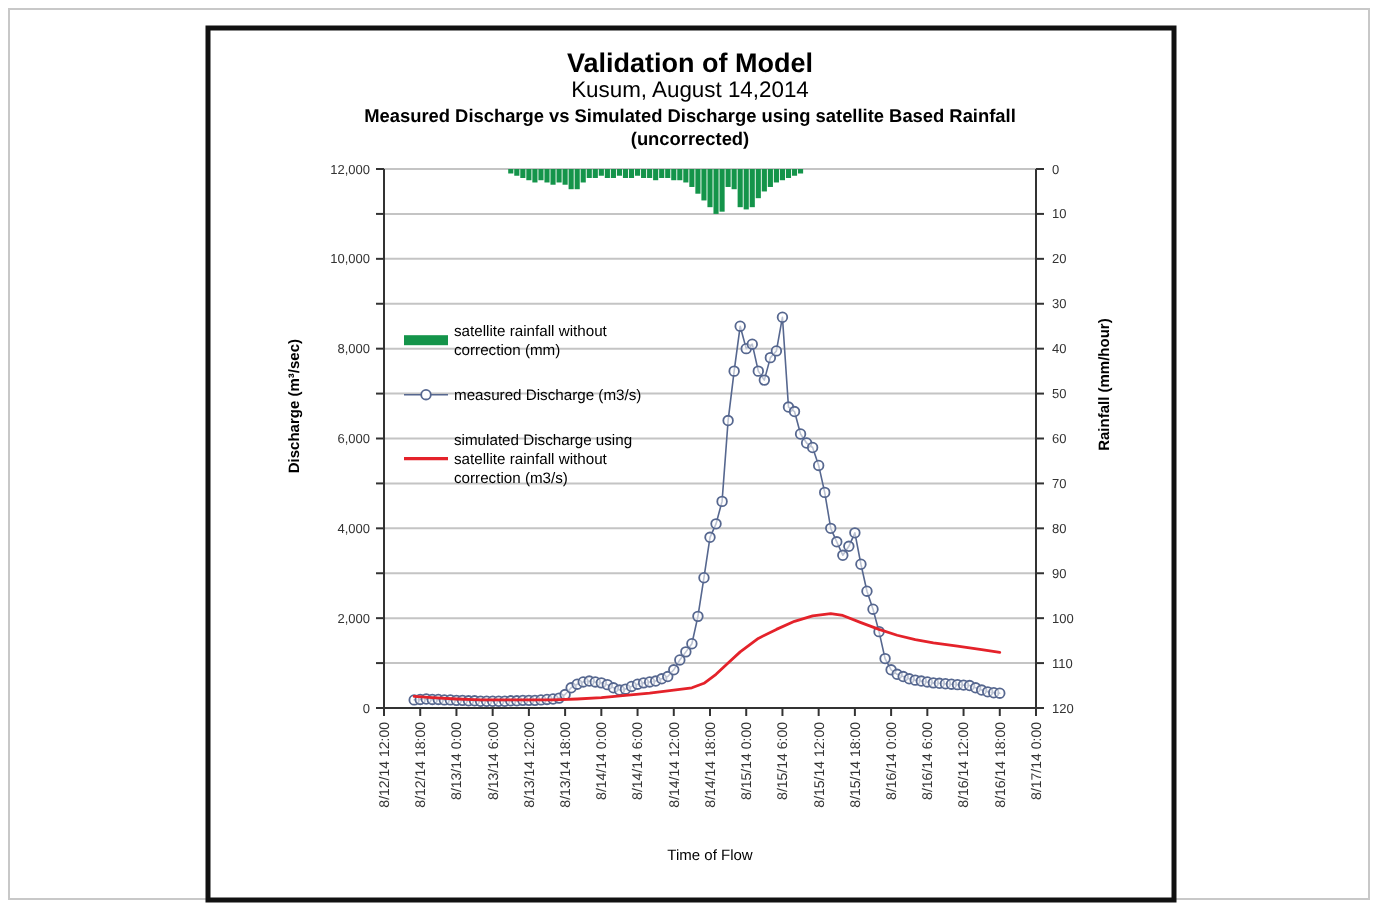 Image resolution: width=1378 pixels, height=908 pixels. Describe the element at coordinates (690, 91) in the screenshot. I see `chart-subtitle: Kusum, August 14,2014` at that location.